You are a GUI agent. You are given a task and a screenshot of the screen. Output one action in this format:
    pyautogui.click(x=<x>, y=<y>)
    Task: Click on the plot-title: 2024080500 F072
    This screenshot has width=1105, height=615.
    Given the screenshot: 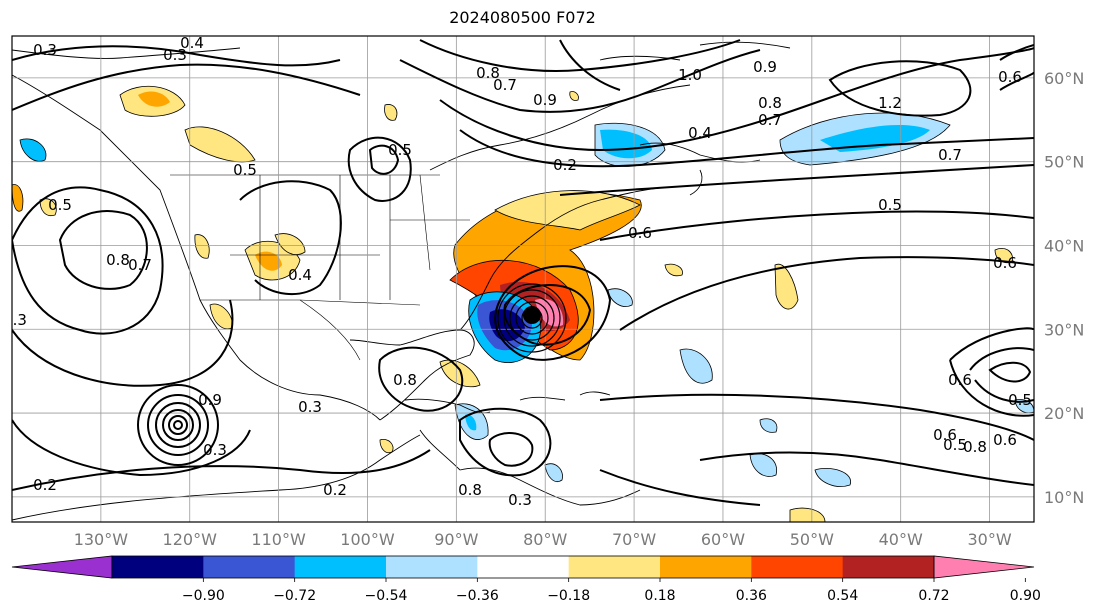 What is the action you would take?
    pyautogui.click(x=522, y=17)
    